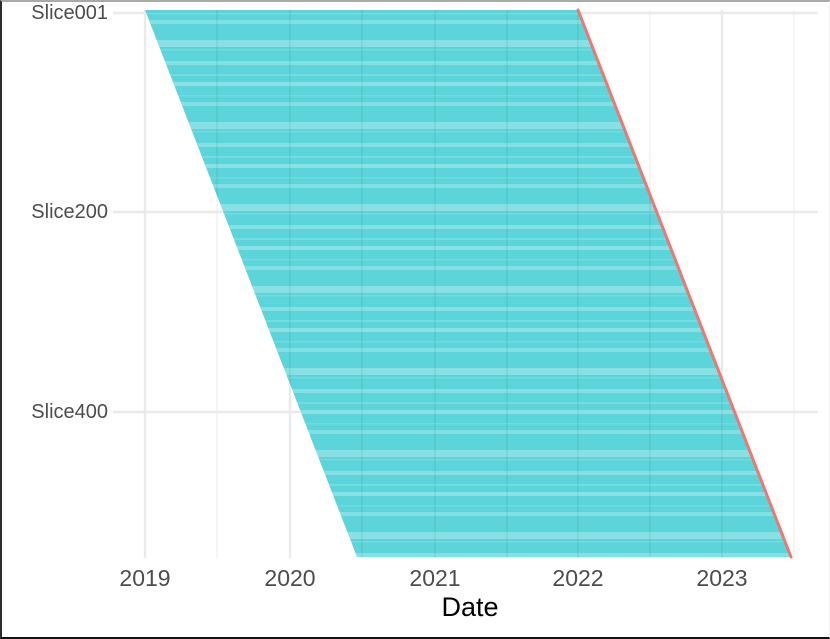 The image size is (830, 639). Describe the element at coordinates (721, 578) in the screenshot. I see `x-tick-2023: 2023` at that location.